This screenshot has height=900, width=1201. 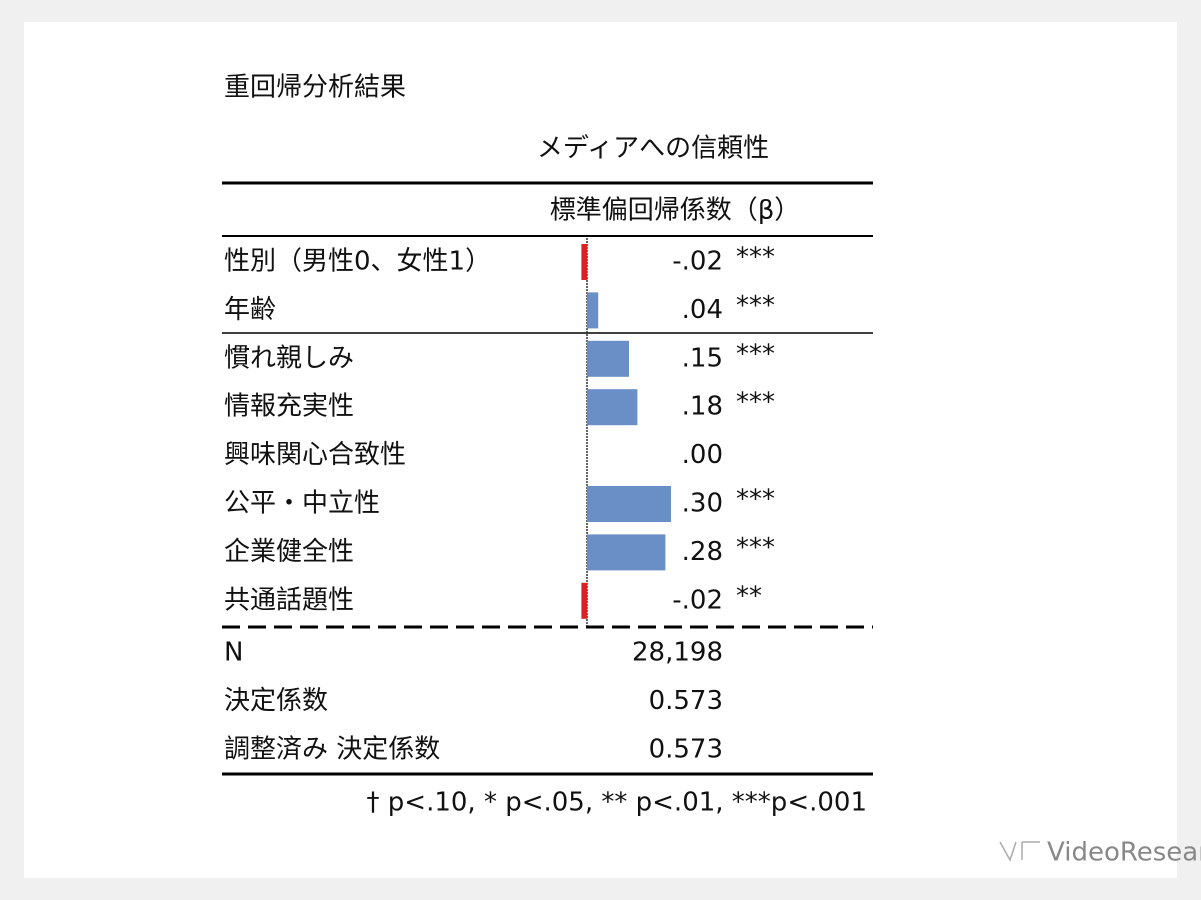 What do you see at coordinates (702, 358) in the screenshot?
I see `value-label: .15` at bounding box center [702, 358].